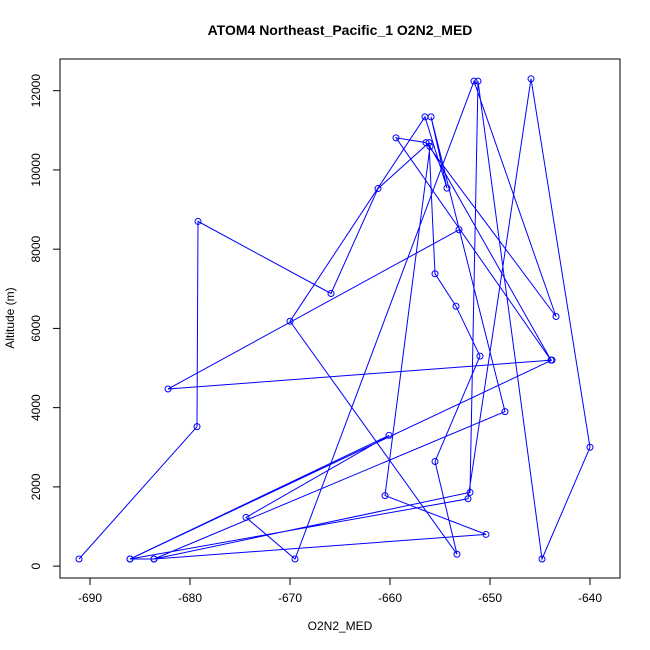  Describe the element at coordinates (36, 91) in the screenshot. I see `y-tick-label: 12000` at that location.